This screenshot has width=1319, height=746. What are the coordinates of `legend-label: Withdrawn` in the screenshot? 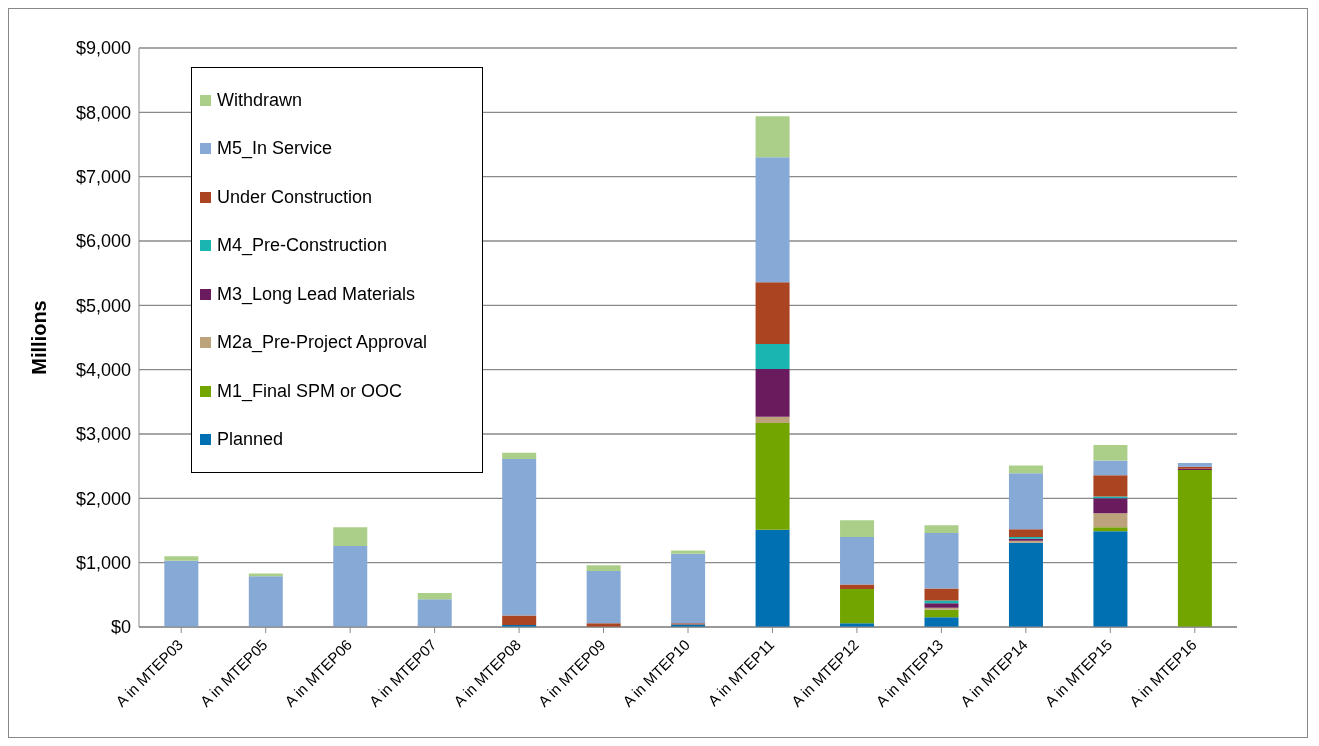 It's located at (260, 100).